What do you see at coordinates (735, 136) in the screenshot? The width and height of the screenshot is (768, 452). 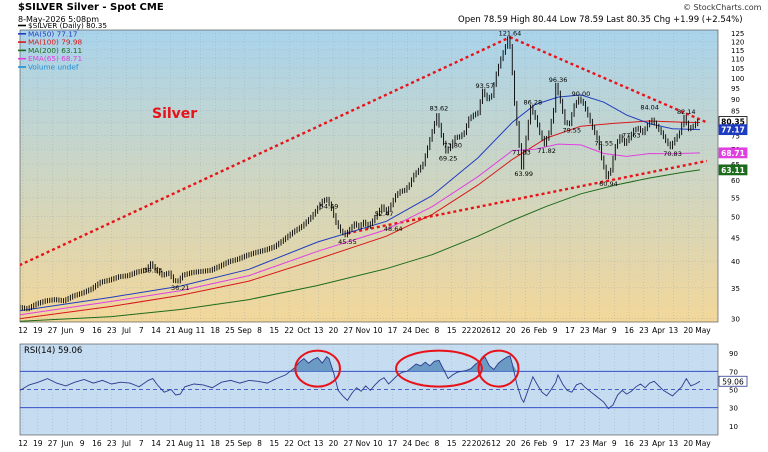 I see `price-tick-label: 75` at bounding box center [735, 136].